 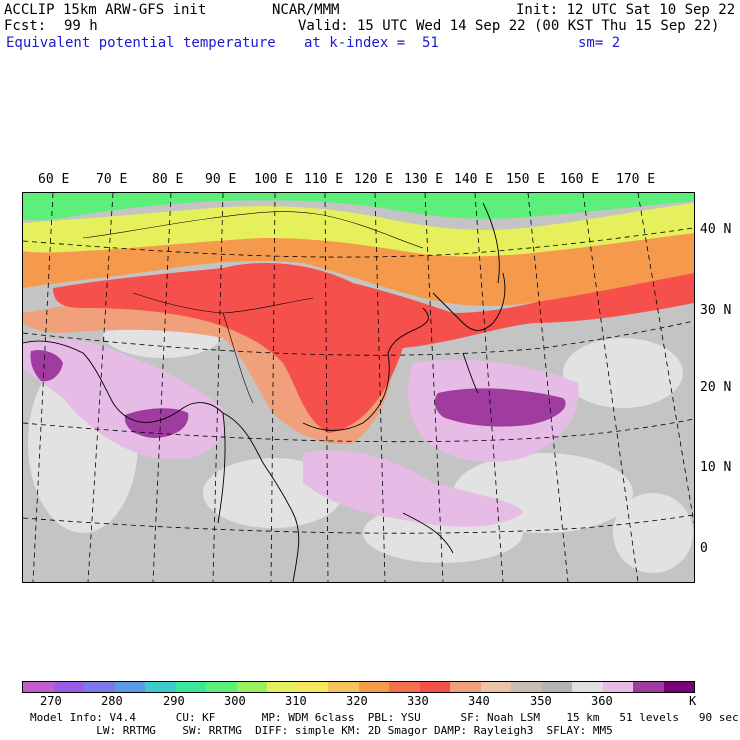 What do you see at coordinates (526, 179) in the screenshot?
I see `lon-label: 150 E` at bounding box center [526, 179].